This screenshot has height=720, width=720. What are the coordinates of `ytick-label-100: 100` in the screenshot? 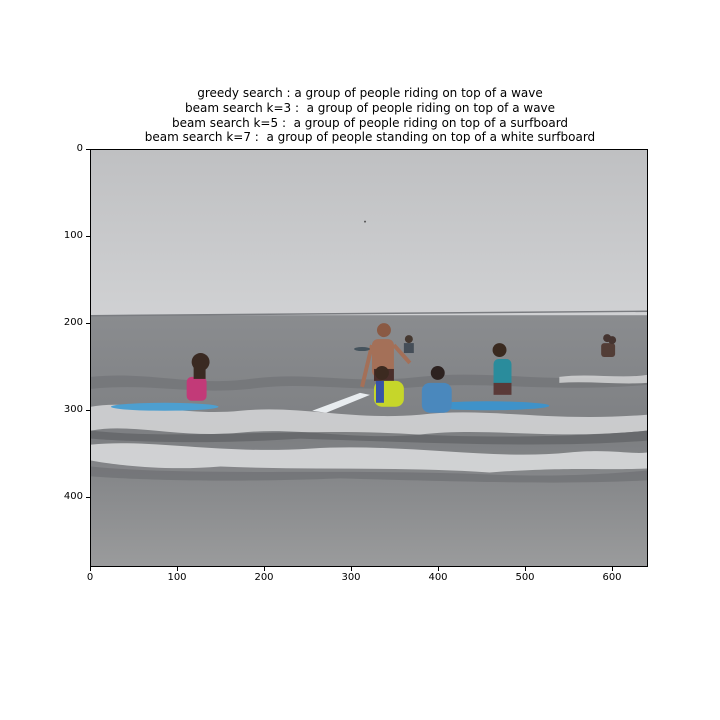 It's located at (73, 235).